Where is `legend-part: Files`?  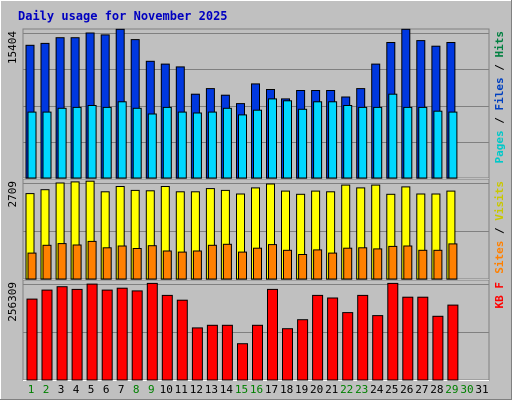 legend-part: Files is located at coordinates (499, 93).